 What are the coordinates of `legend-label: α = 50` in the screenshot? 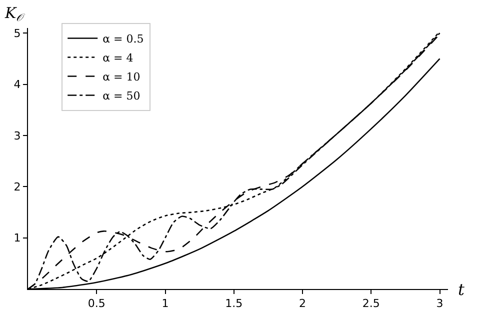 It's located at (121, 96).